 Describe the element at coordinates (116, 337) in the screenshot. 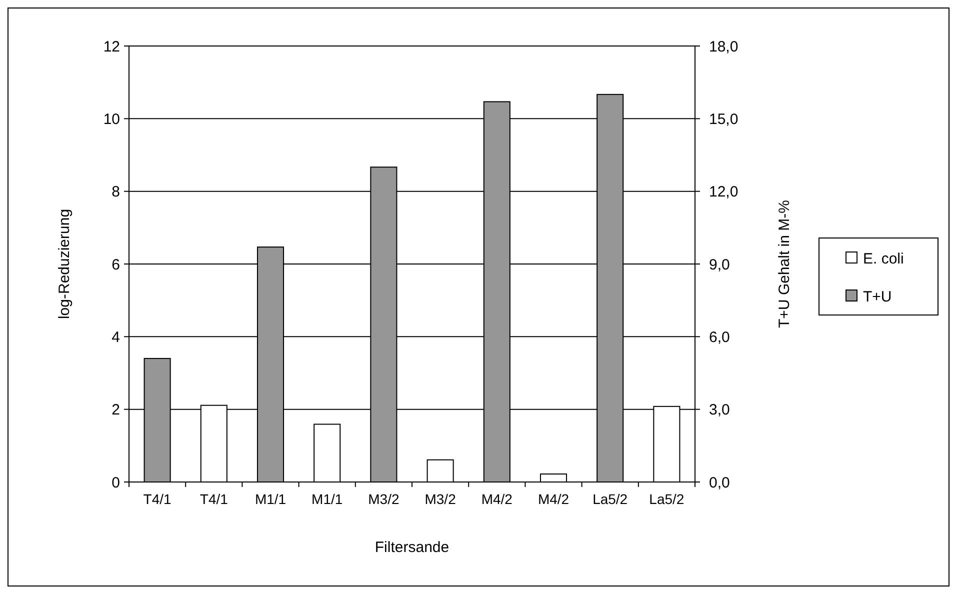

I see `y-tick-label: 4` at that location.